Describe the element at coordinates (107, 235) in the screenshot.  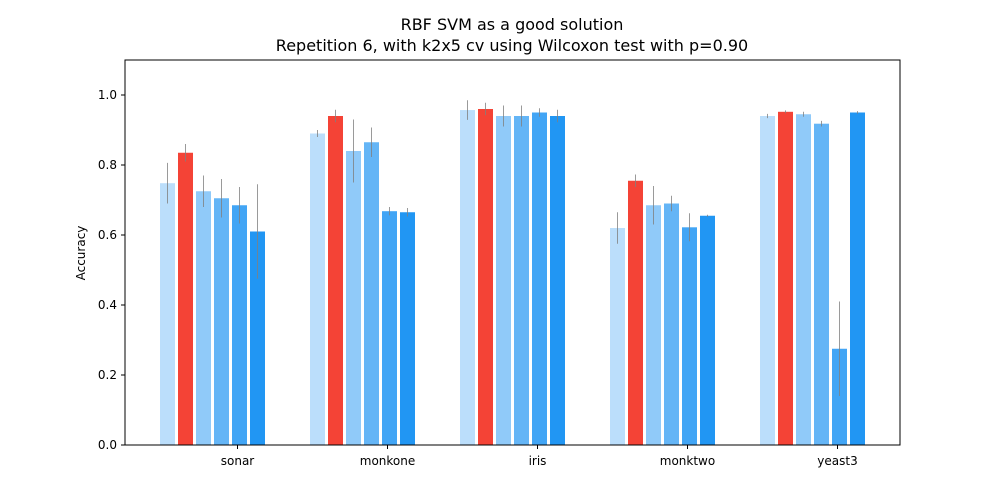
I see `y-tick-label: 0.6` at that location.